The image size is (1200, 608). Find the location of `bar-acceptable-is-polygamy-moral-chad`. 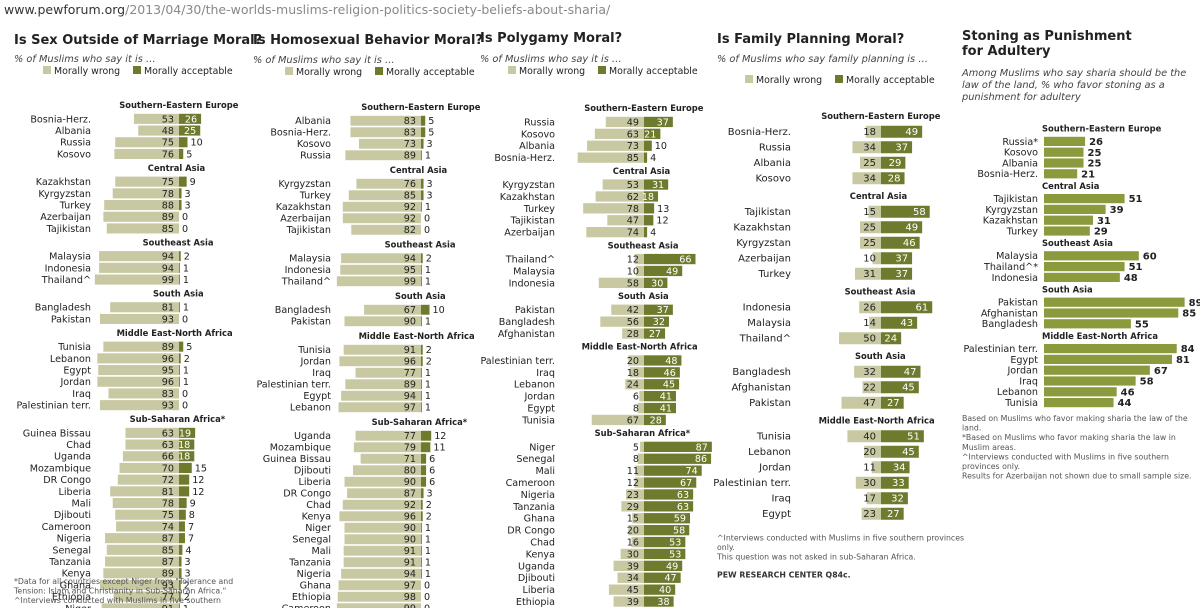

bar-acceptable-is-polygamy-moral-chad is located at coordinates (665, 542).